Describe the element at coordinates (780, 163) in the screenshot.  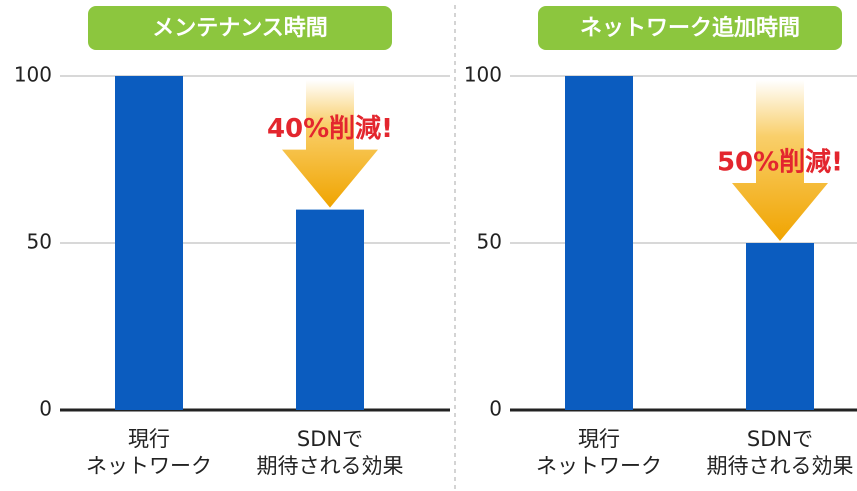
I see `annotation: 50%削減!` at that location.